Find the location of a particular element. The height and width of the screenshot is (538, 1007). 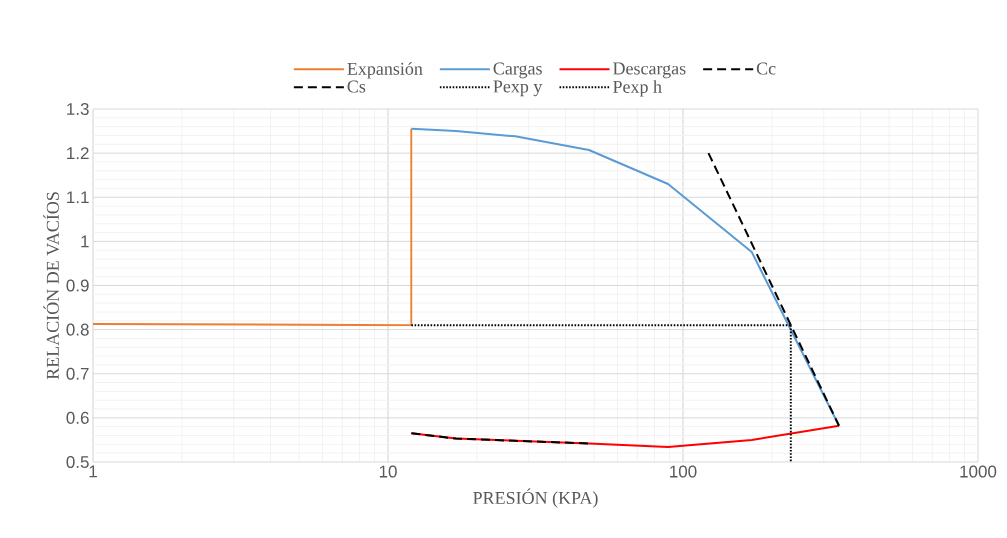

legend-label: Descargas is located at coordinates (649, 70).